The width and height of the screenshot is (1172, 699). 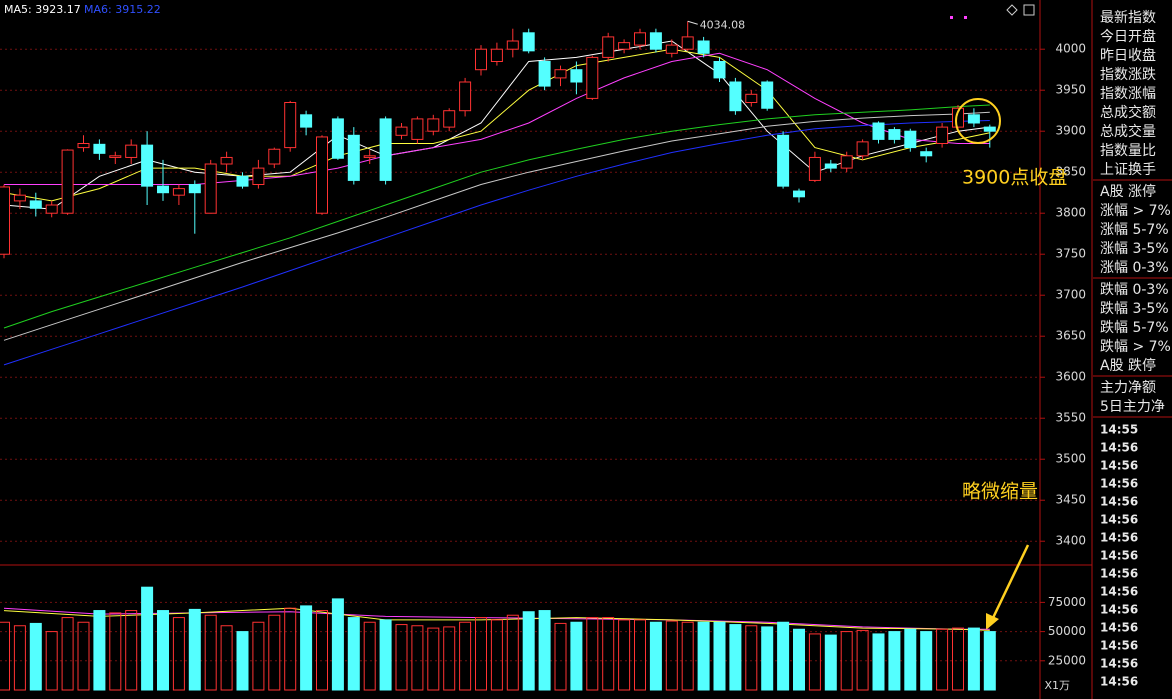 What do you see at coordinates (1128, 112) in the screenshot?
I see `side-label: 总成交额` at bounding box center [1128, 112].